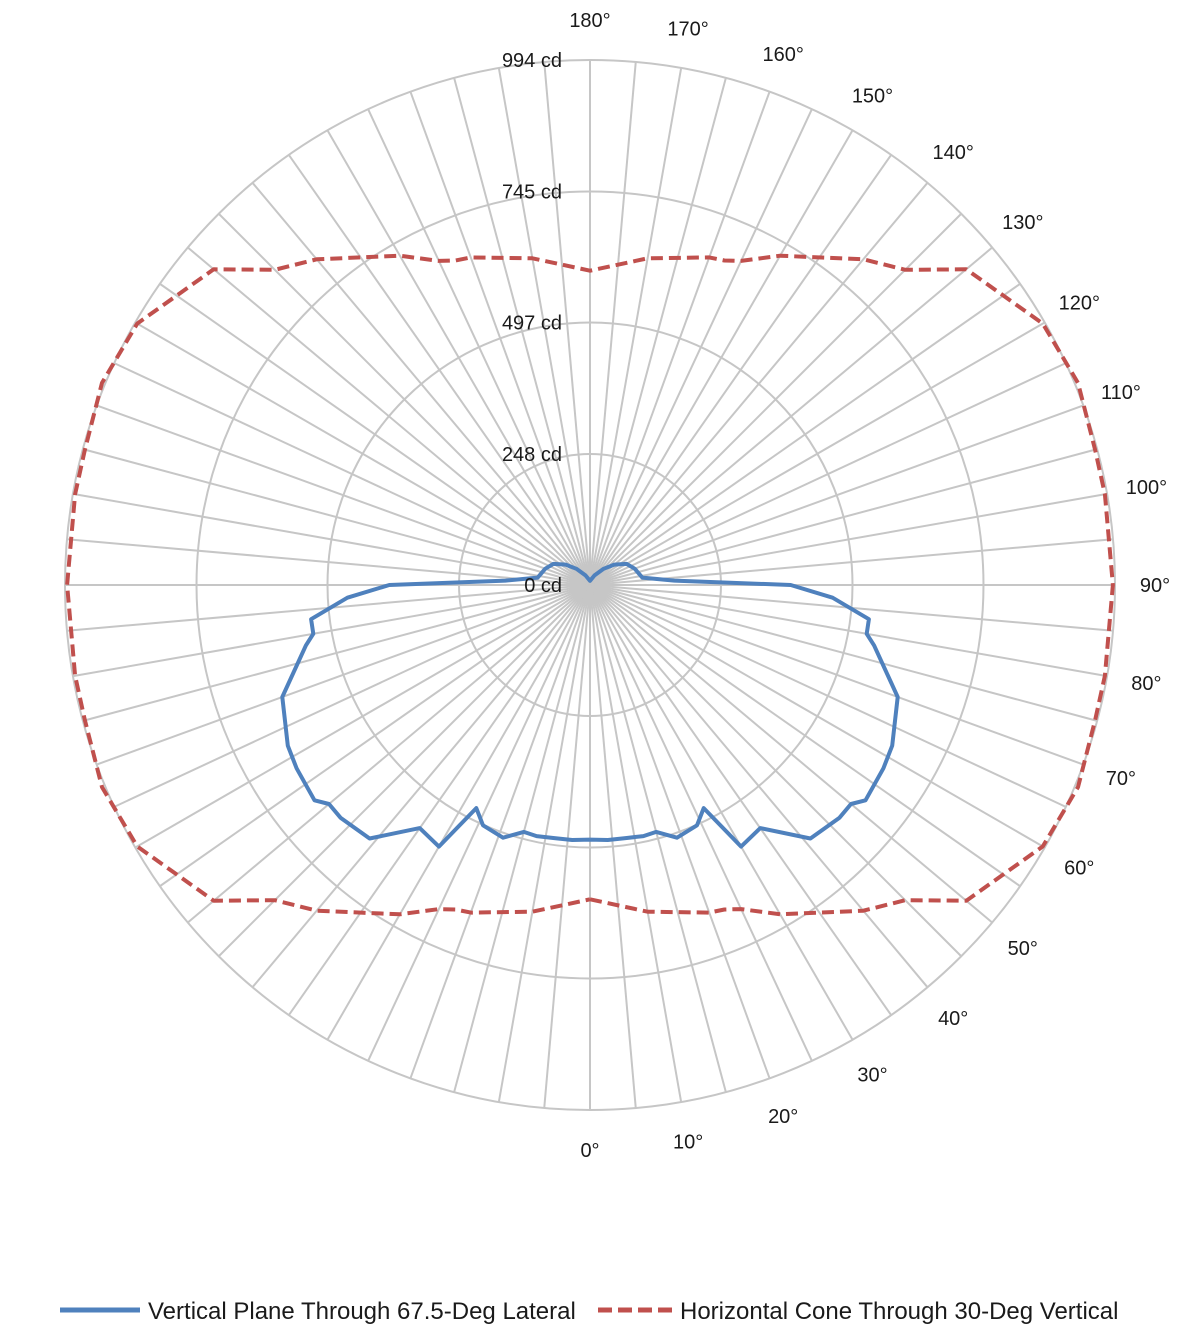  I want to click on angular-tick-label: 90°, so click(1155, 586).